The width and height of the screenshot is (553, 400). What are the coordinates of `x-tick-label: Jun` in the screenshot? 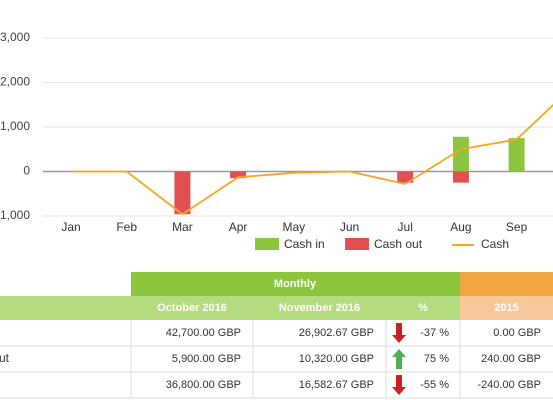 It's located at (349, 227).